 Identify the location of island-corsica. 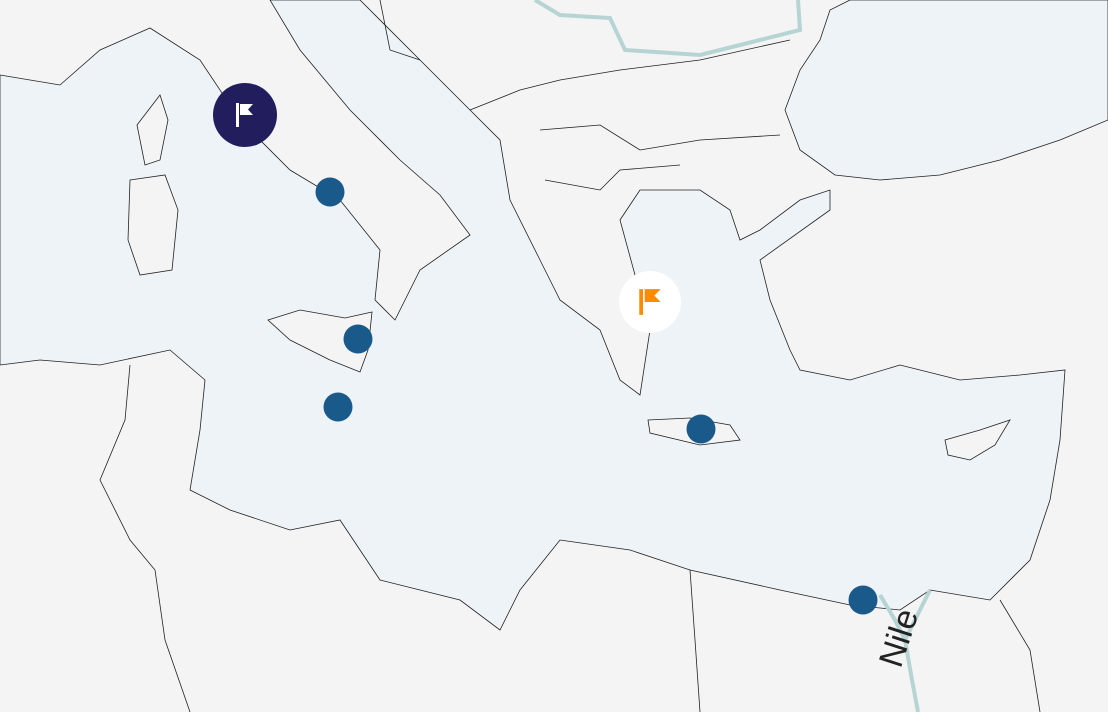
(152, 130).